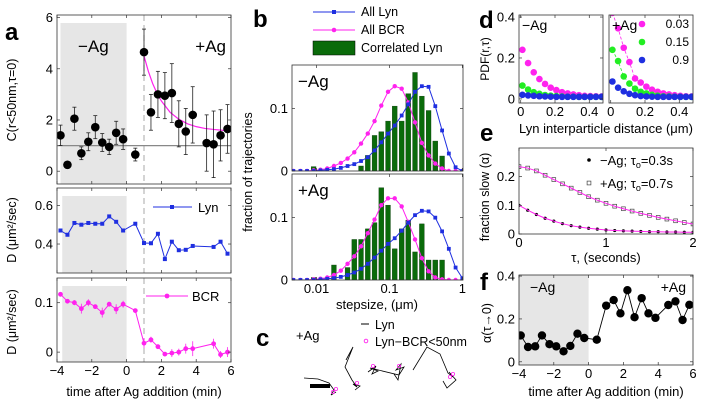  What do you see at coordinates (555, 111) in the screenshot?
I see `x-tick-label: 0.2` at bounding box center [555, 111].